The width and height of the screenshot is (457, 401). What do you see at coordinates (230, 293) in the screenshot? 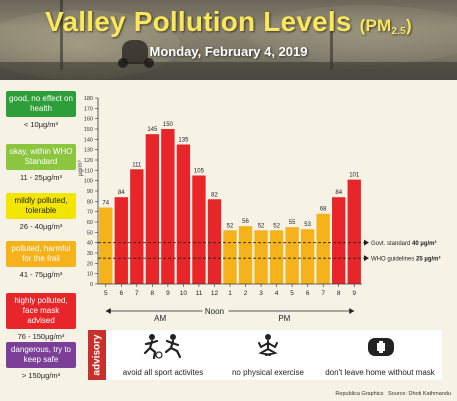
I see `x-tick-label: 1` at bounding box center [230, 293].